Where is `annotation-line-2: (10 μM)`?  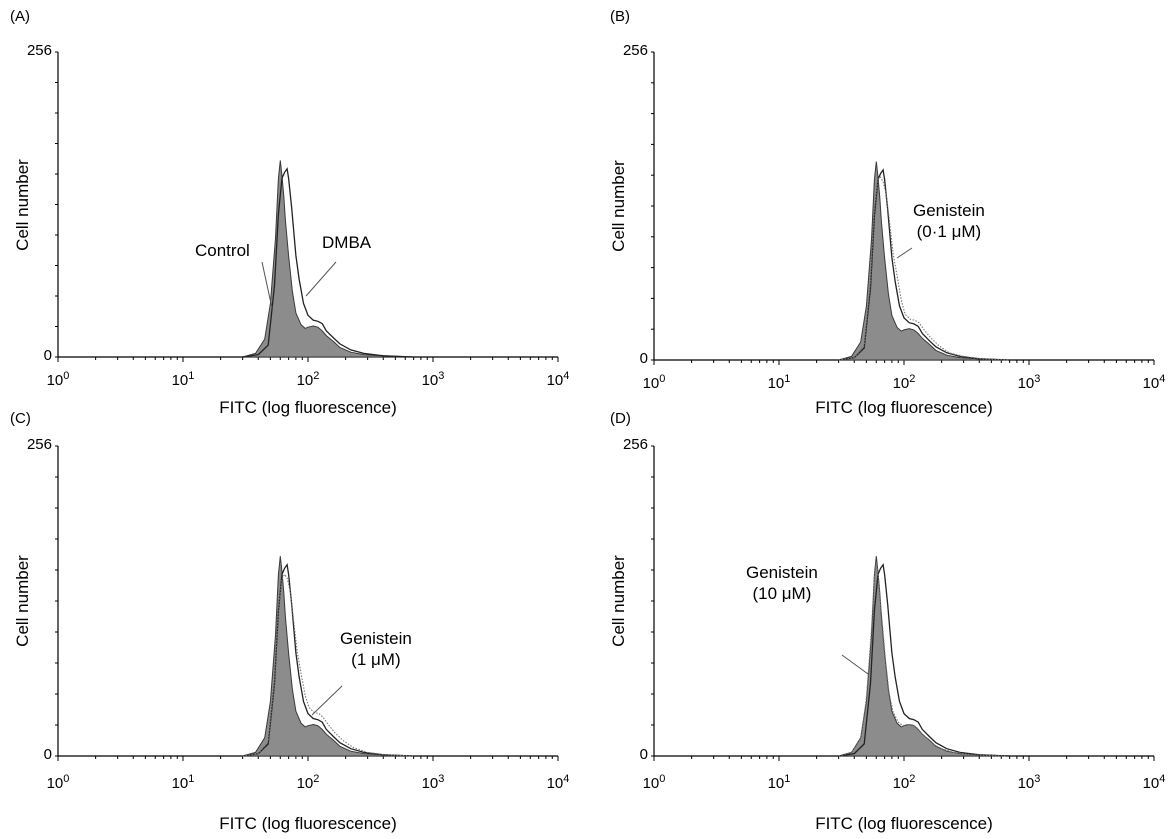
annotation-line-2: (10 μM) is located at coordinates (782, 593).